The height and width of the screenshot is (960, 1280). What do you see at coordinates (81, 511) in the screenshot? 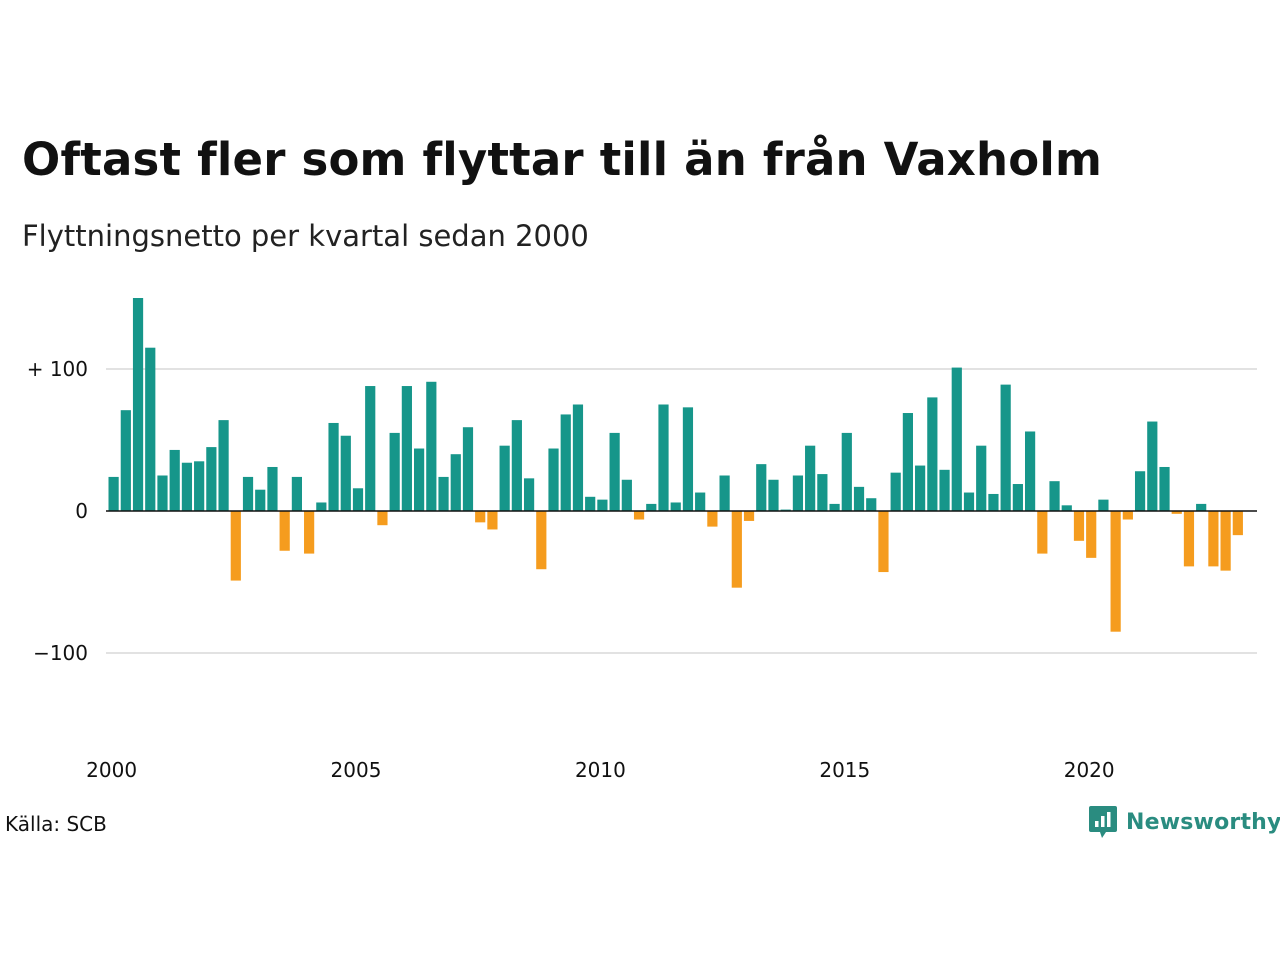
I see `y-tick-label: 0` at bounding box center [81, 511].